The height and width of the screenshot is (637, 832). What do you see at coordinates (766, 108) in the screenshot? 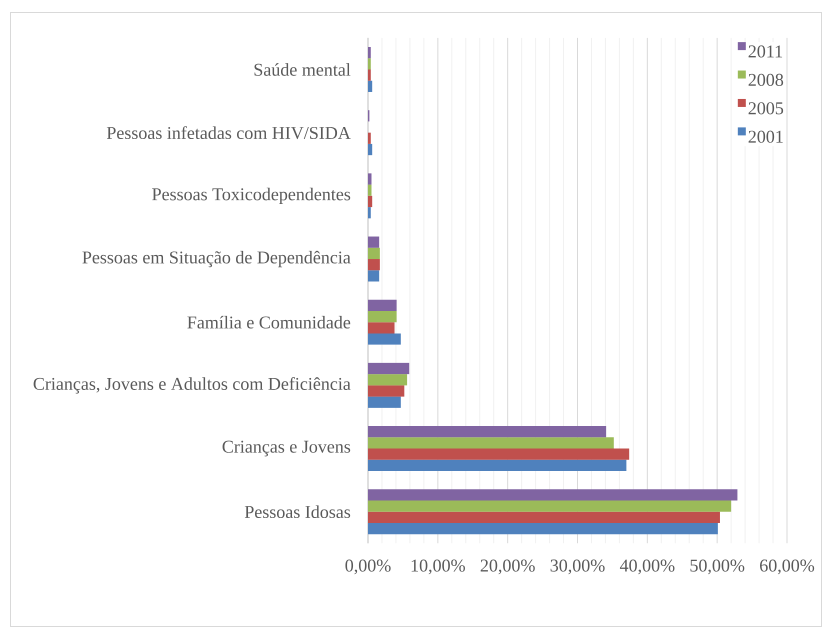
I see `legend-label: 2005` at bounding box center [766, 108].